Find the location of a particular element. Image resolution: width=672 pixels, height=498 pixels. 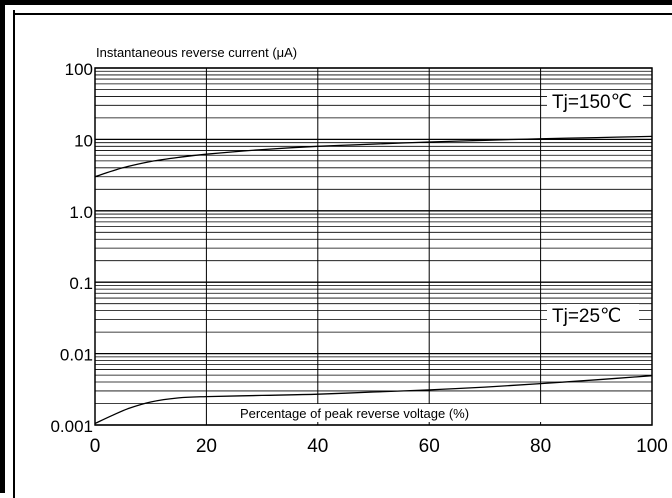

series-annotations: Tj=150℃ Tj=25℃ is located at coordinates (595, 209).